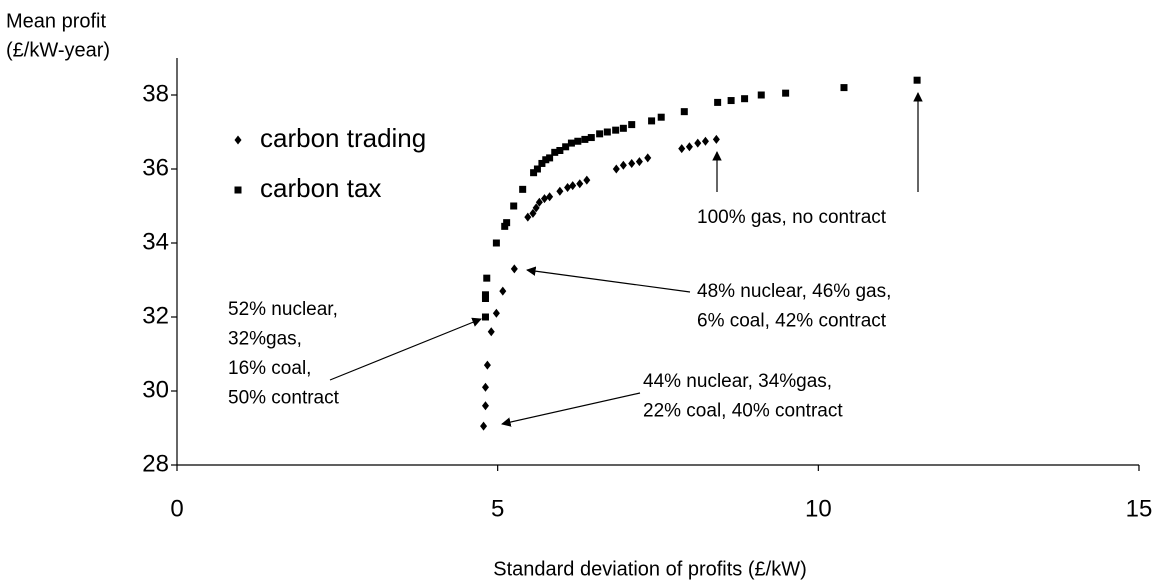 The width and height of the screenshot is (1163, 585). What do you see at coordinates (343, 138) in the screenshot?
I see `legend-label: carbon trading` at bounding box center [343, 138].